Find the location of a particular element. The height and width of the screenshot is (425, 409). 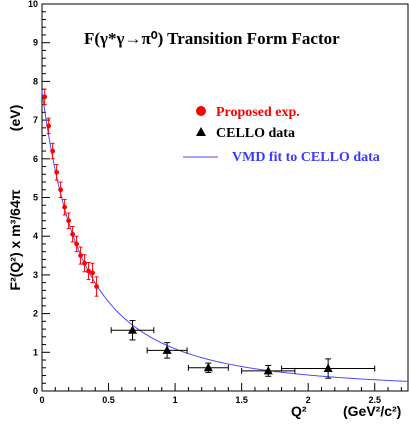

y-tick-label: 3 is located at coordinates (35, 275).